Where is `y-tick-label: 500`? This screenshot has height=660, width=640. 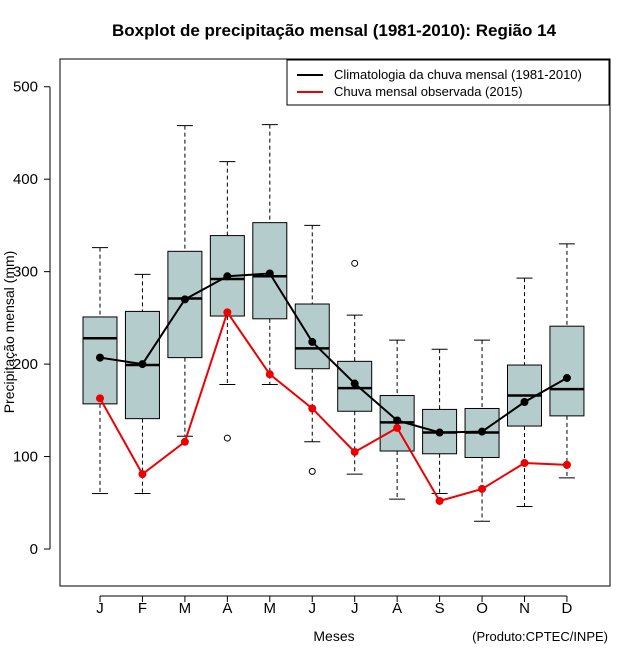 y-tick-label: 500 is located at coordinates (25, 87).